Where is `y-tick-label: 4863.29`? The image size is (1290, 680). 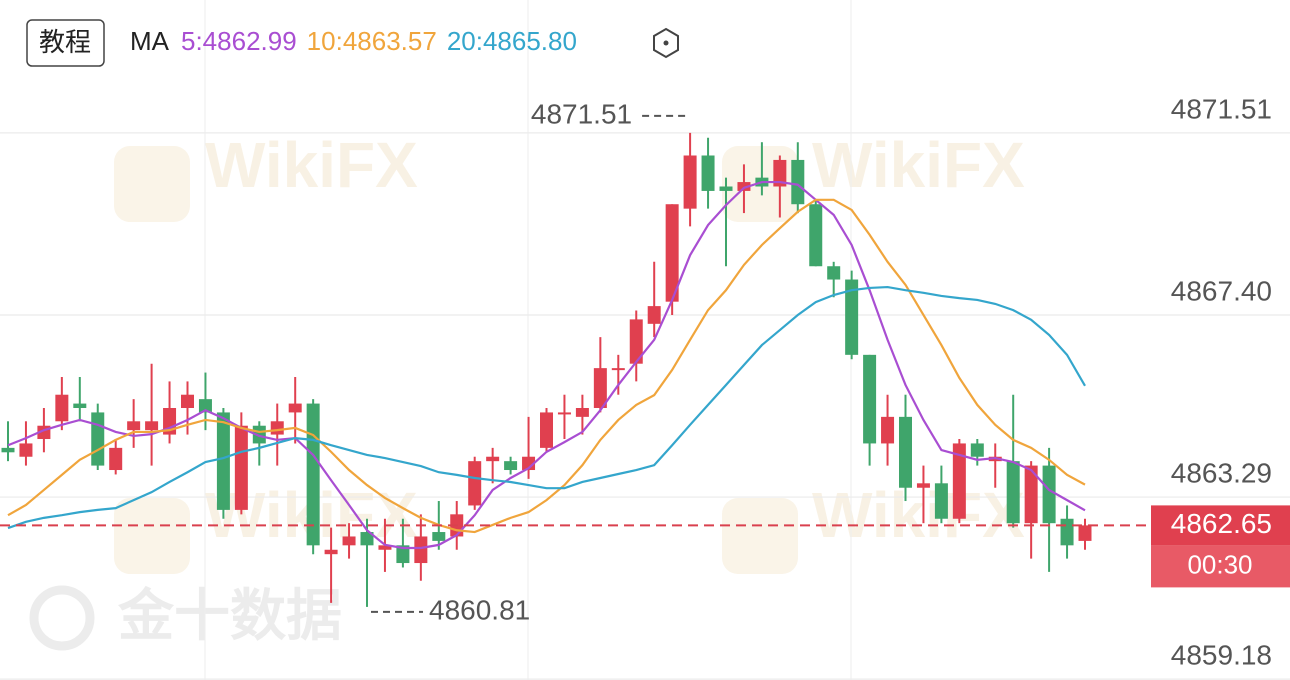
y-tick-label: 4863.29 is located at coordinates (1221, 472).